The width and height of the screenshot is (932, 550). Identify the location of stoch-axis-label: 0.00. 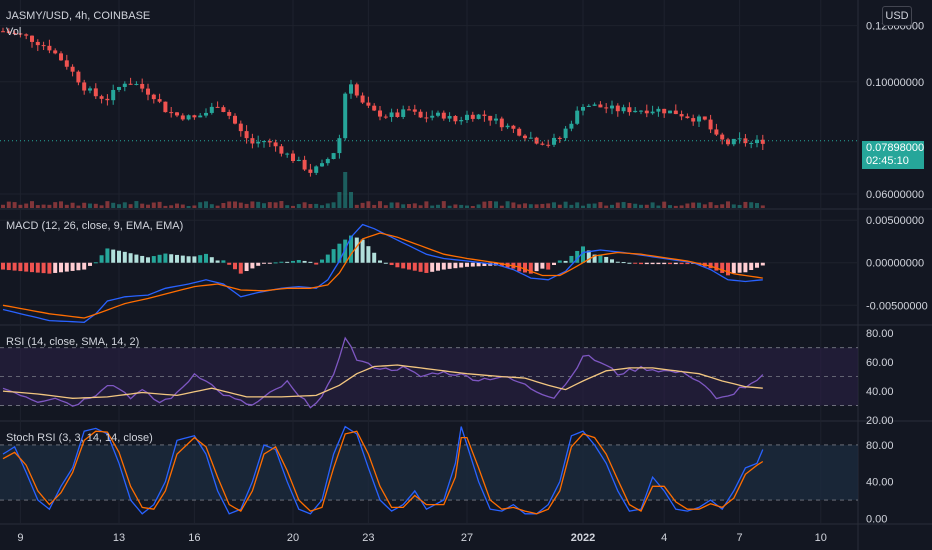
(876, 519).